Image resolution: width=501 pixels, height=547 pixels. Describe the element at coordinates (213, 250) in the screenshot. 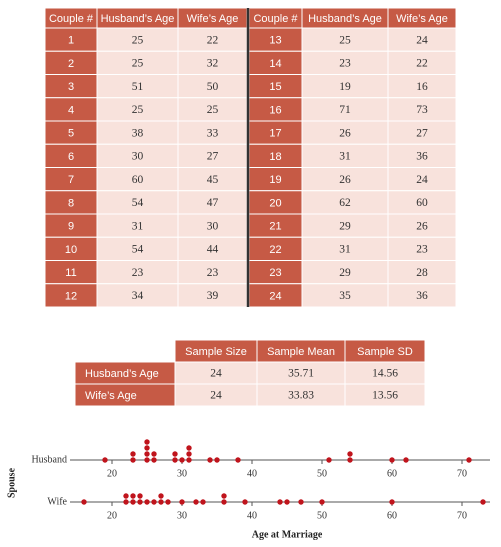

I see `table-cell: 44` at that location.